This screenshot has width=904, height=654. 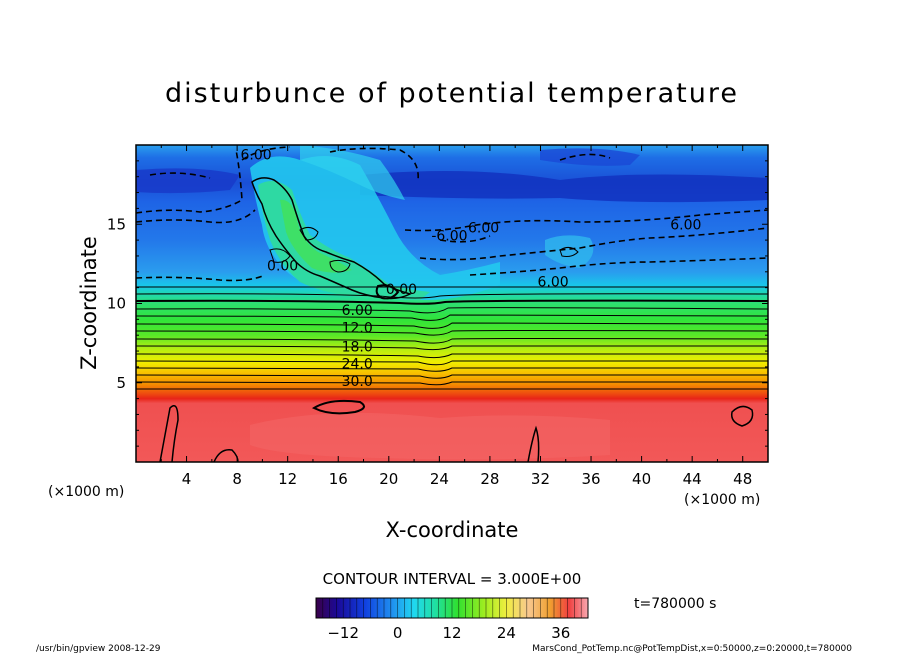 I want to click on colorbar-divisions, so click(x=452, y=608).